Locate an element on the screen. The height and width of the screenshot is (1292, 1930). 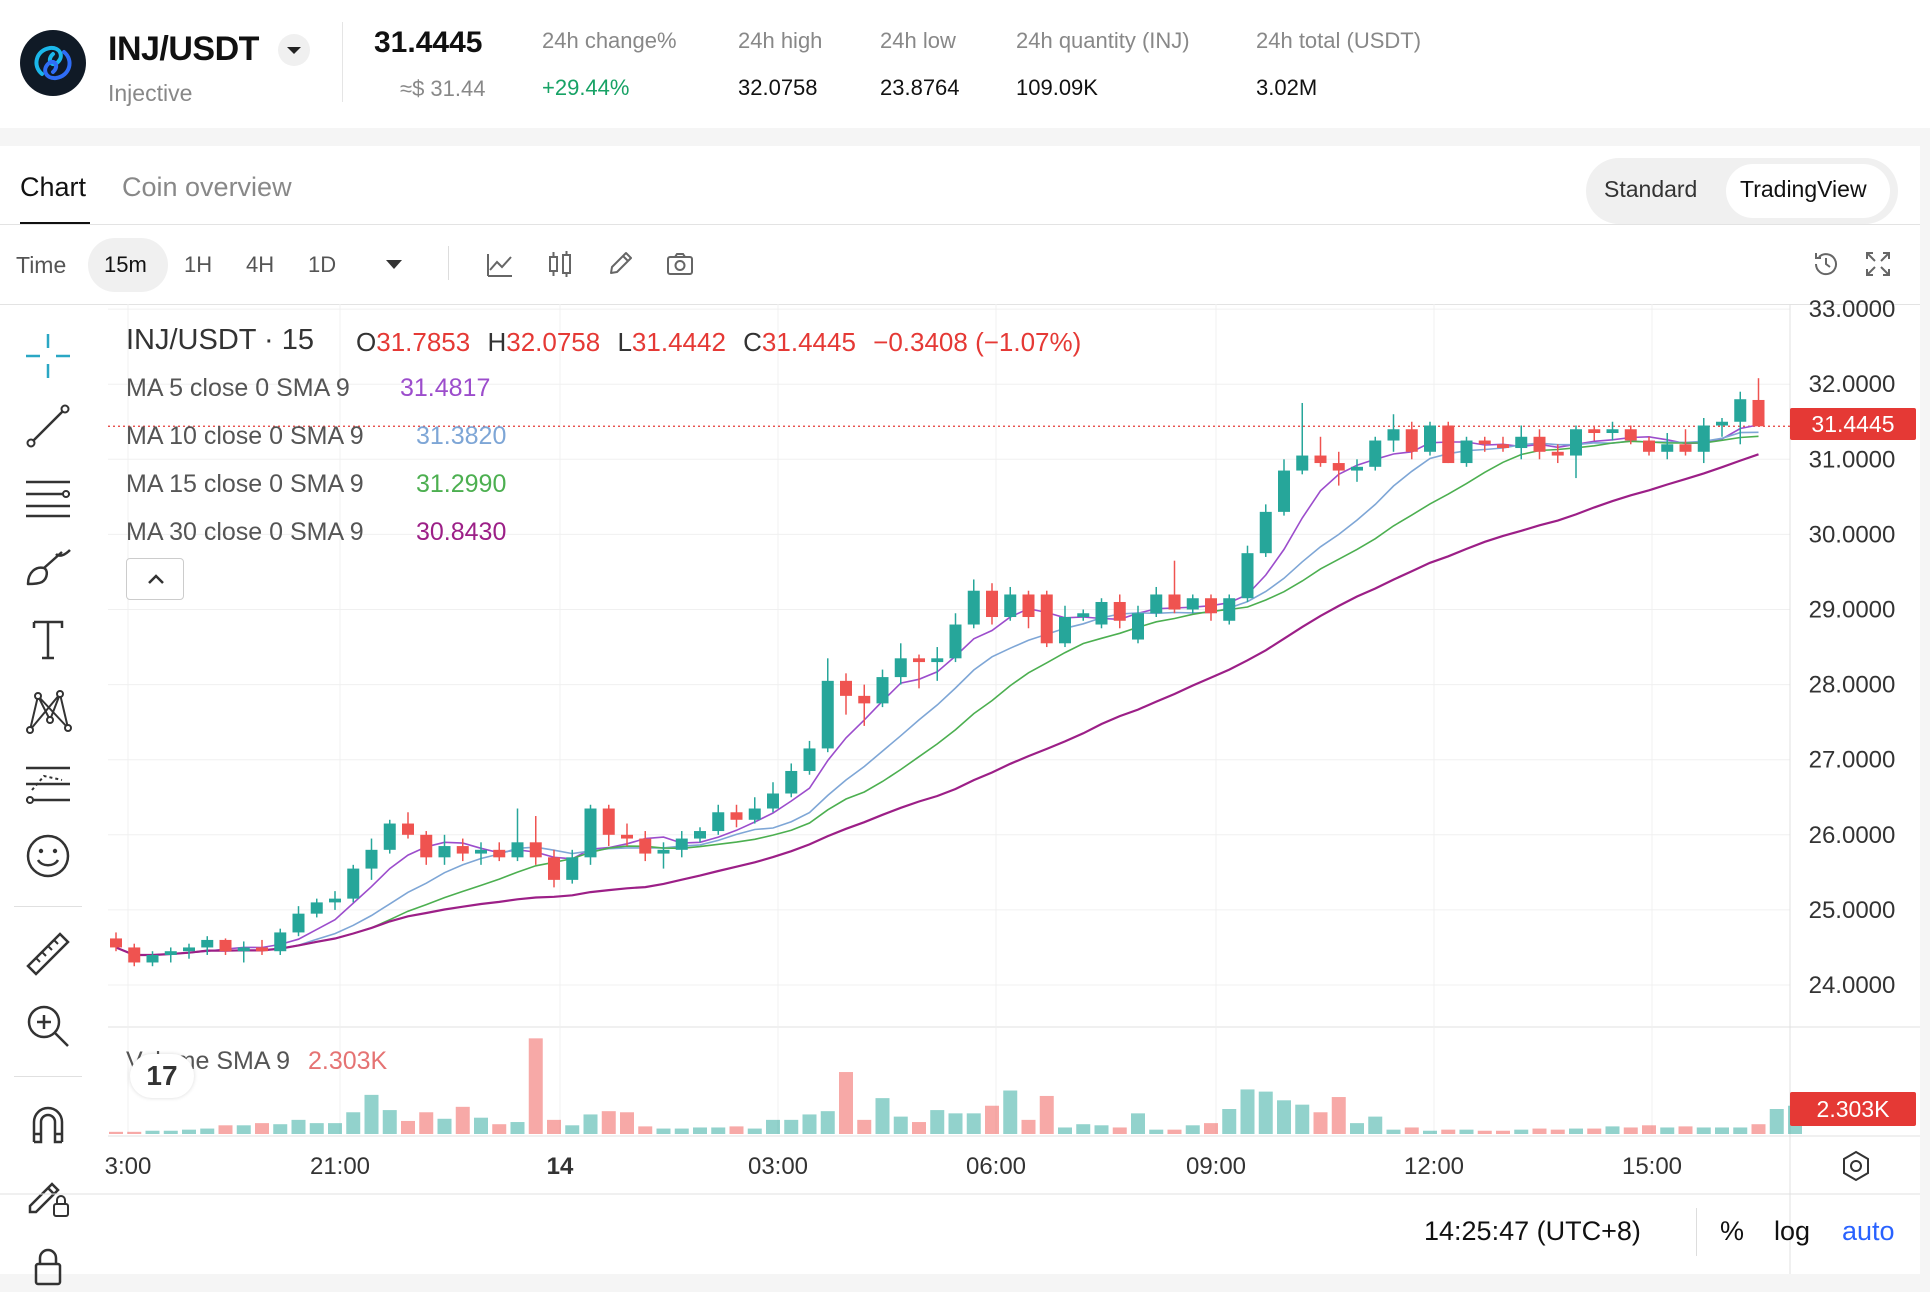
horizontal-lines-icon is located at coordinates (48, 496).